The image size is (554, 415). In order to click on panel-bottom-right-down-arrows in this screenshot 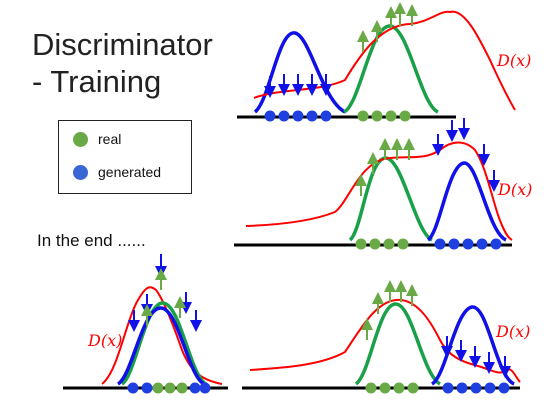, I will do `click(476, 357)`.